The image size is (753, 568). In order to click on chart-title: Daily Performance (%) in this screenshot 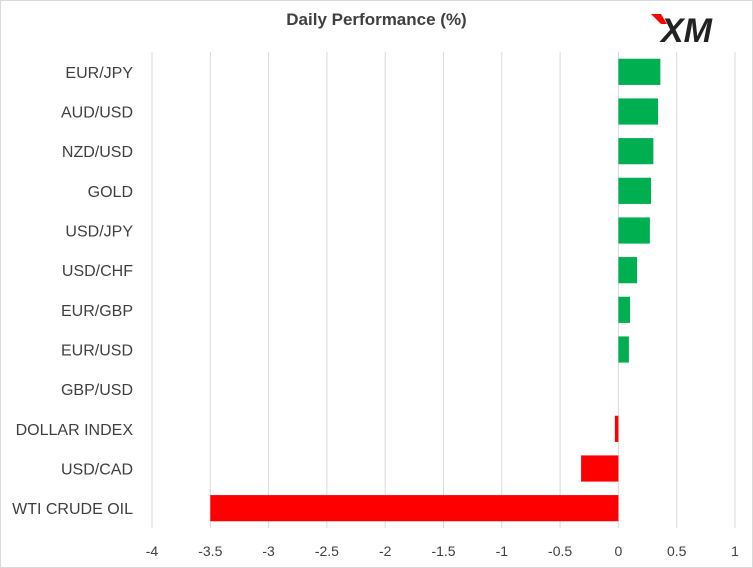, I will do `click(376, 19)`.